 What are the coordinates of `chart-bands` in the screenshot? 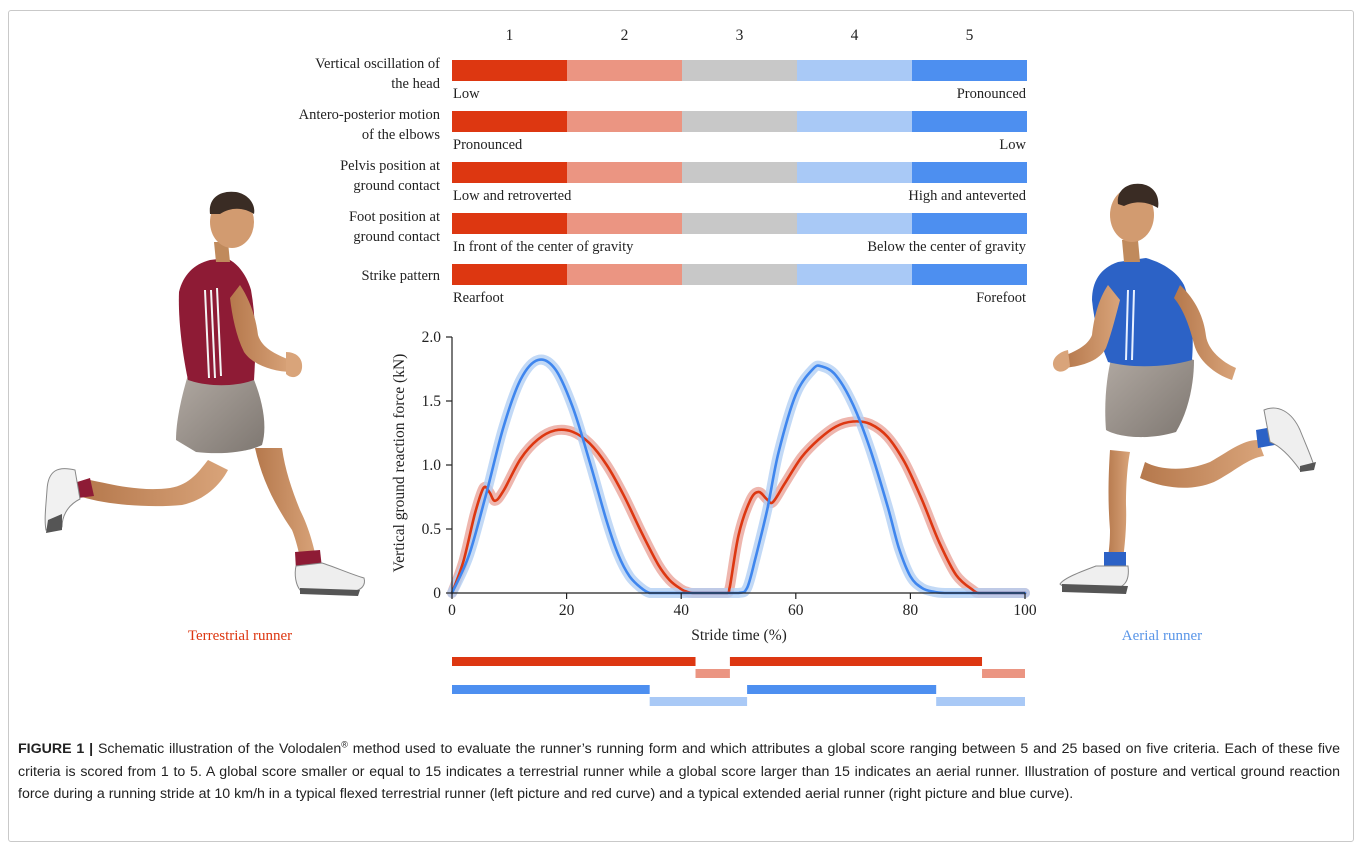 It's located at (738, 476).